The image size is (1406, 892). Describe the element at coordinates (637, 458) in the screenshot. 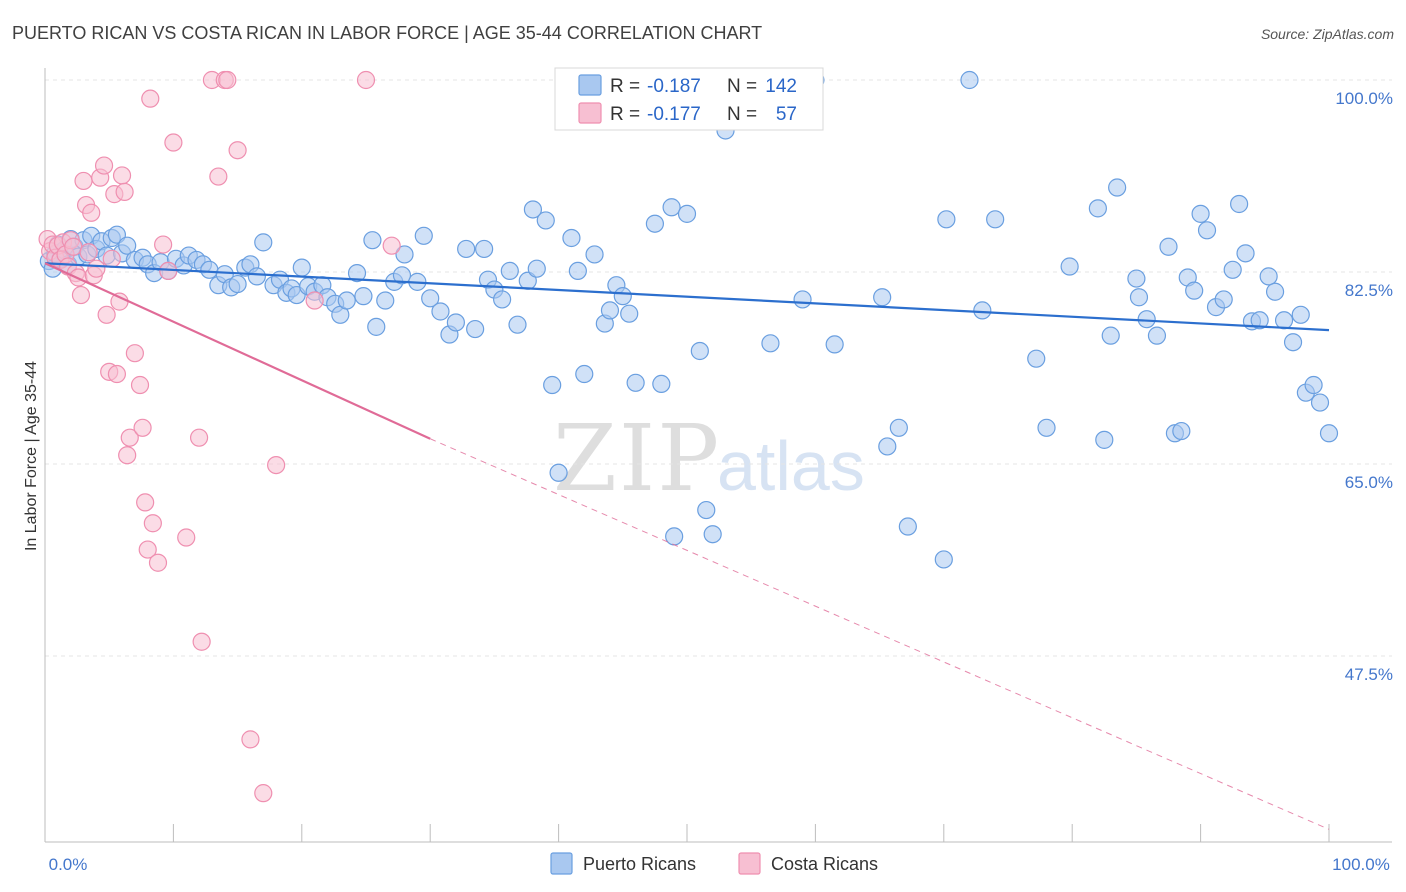

I see `watermark-zip: ZIP` at that location.